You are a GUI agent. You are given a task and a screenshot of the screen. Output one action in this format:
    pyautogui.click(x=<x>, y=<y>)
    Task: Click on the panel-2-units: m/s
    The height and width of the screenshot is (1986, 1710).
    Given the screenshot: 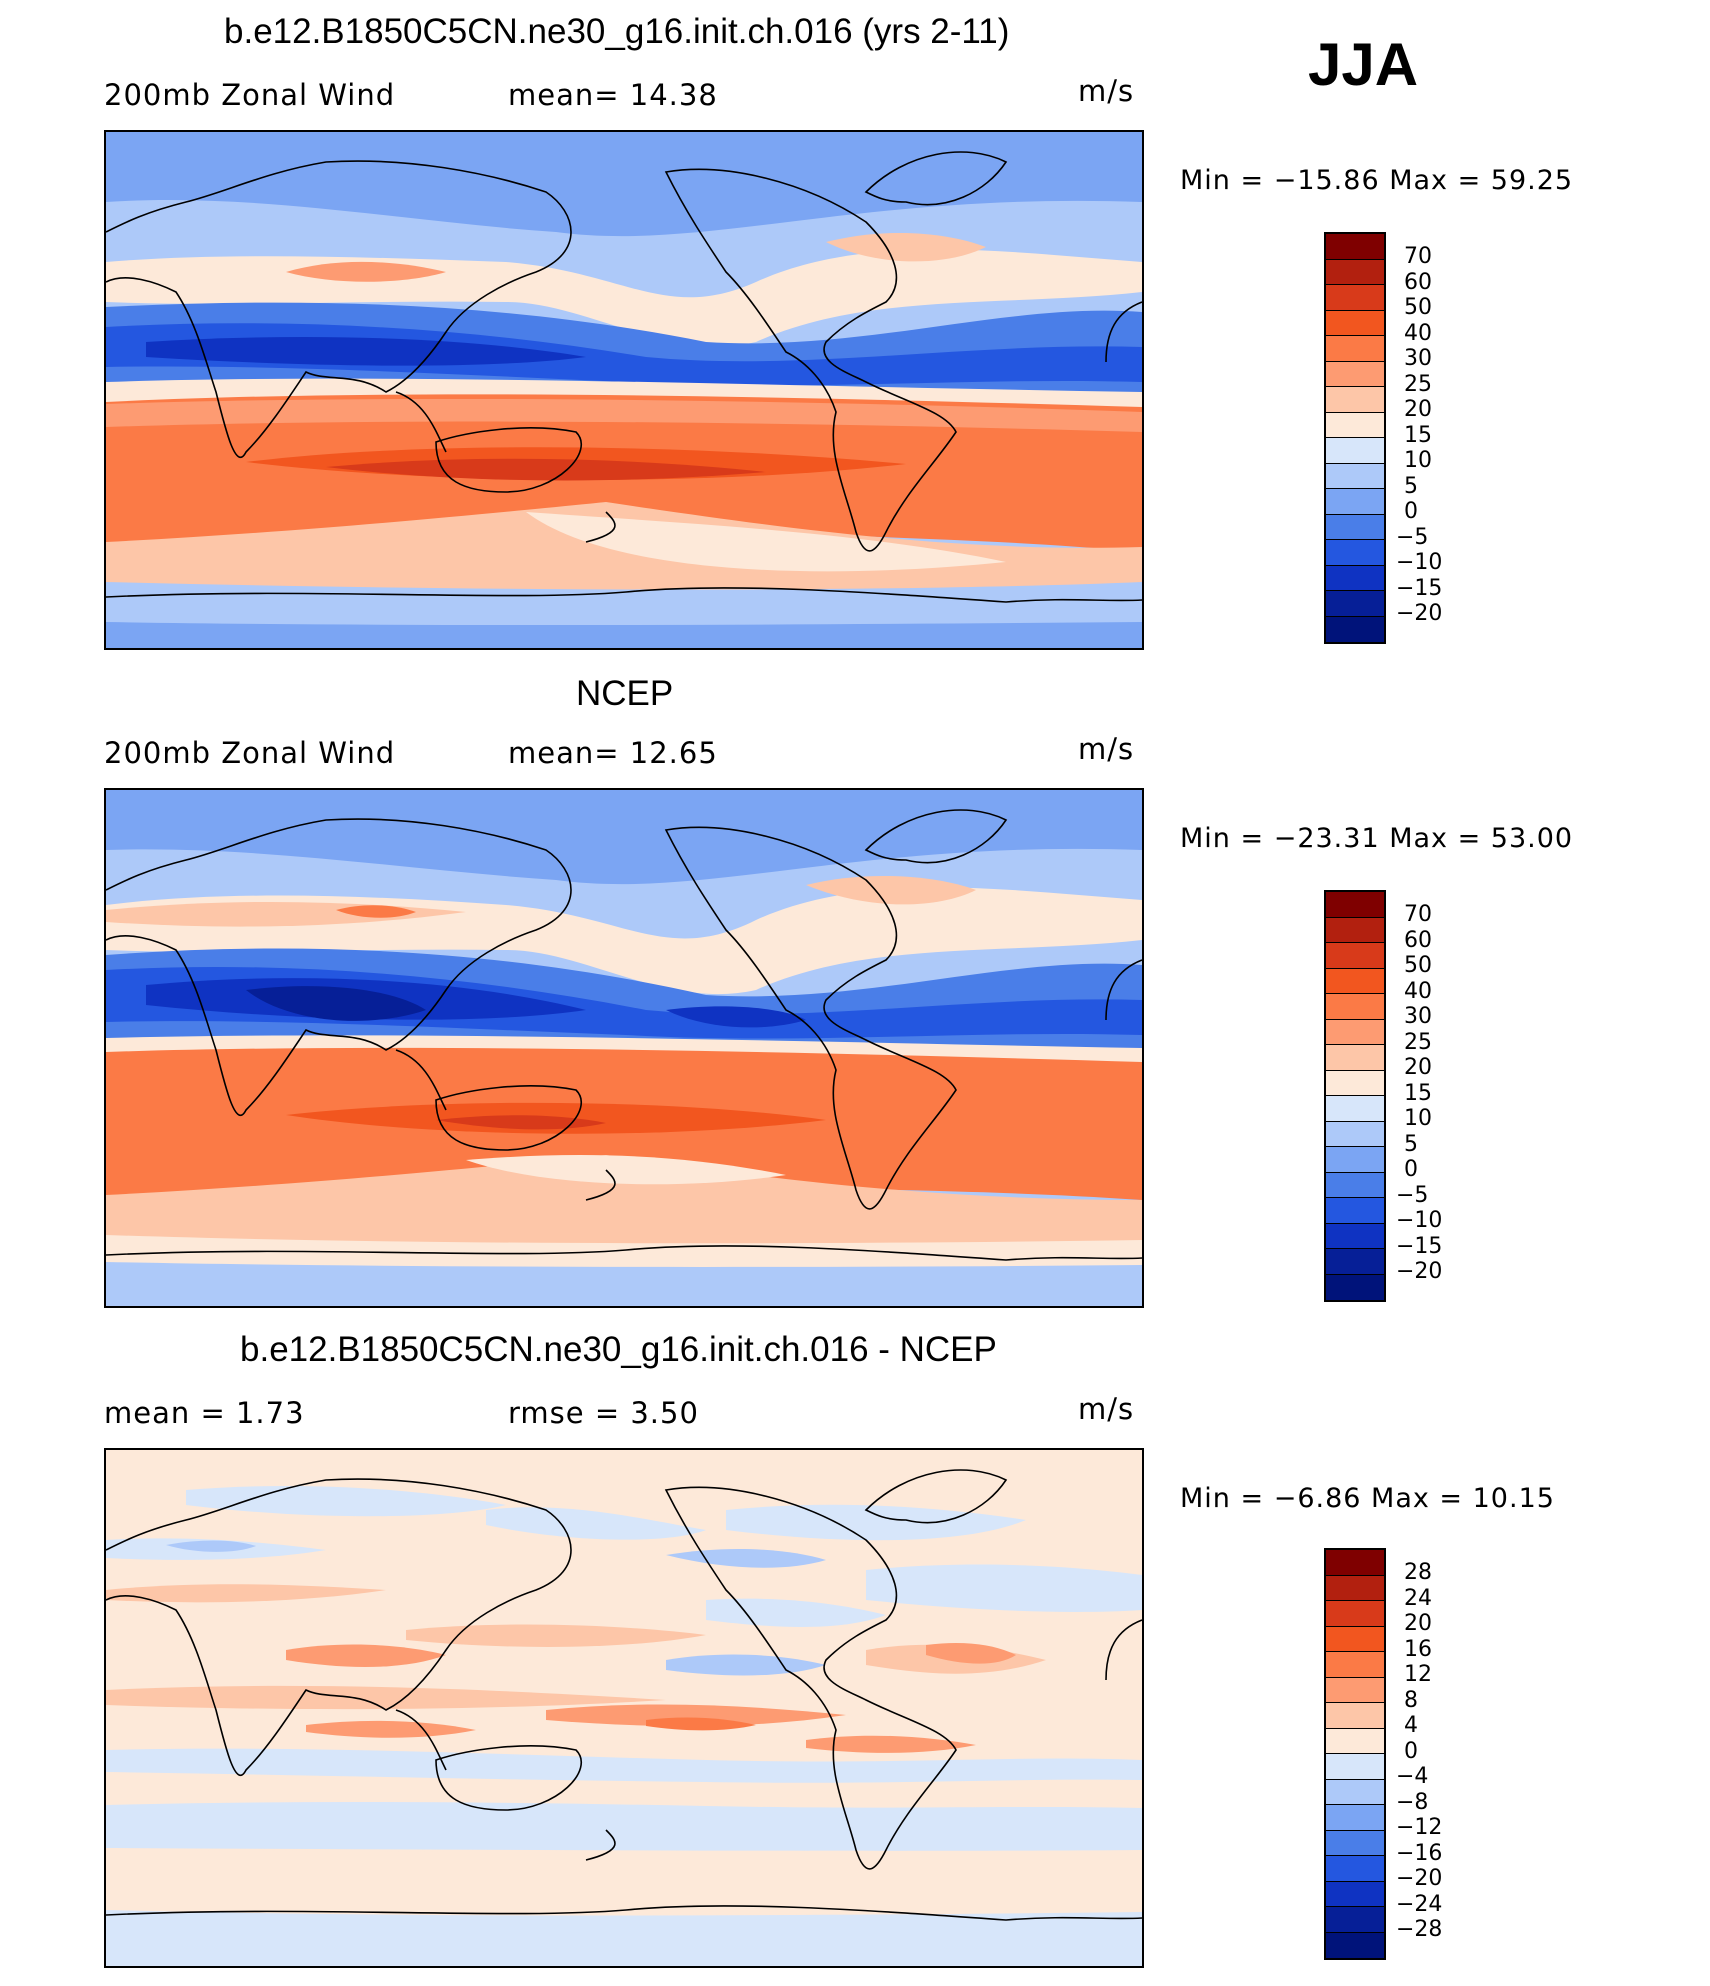 What is the action you would take?
    pyautogui.click(x=1106, y=749)
    